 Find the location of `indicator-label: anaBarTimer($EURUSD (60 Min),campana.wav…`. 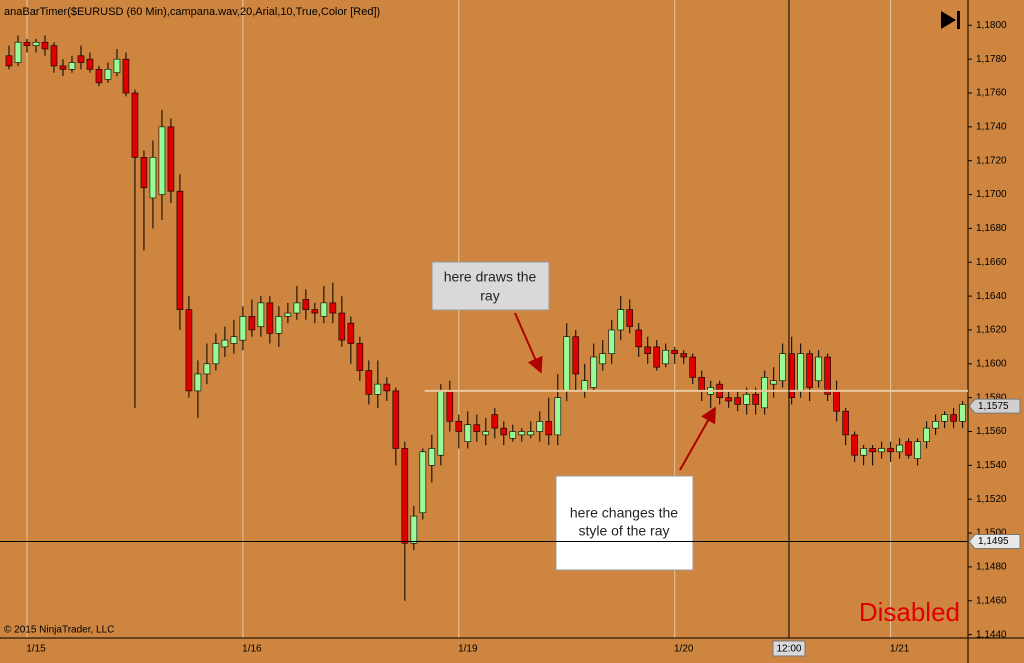

indicator-label: anaBarTimer($EURUSD (60 Min),campana.wav… is located at coordinates (192, 12).